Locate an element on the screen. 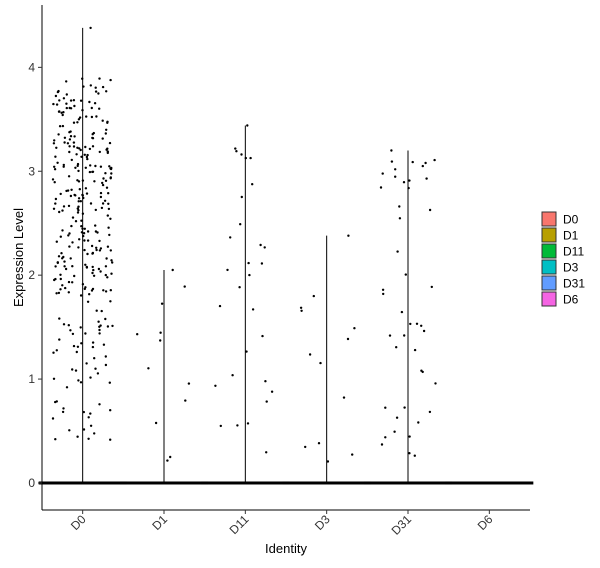 This screenshot has width=600, height=568. legend-swatch-D0 is located at coordinates (549, 219).